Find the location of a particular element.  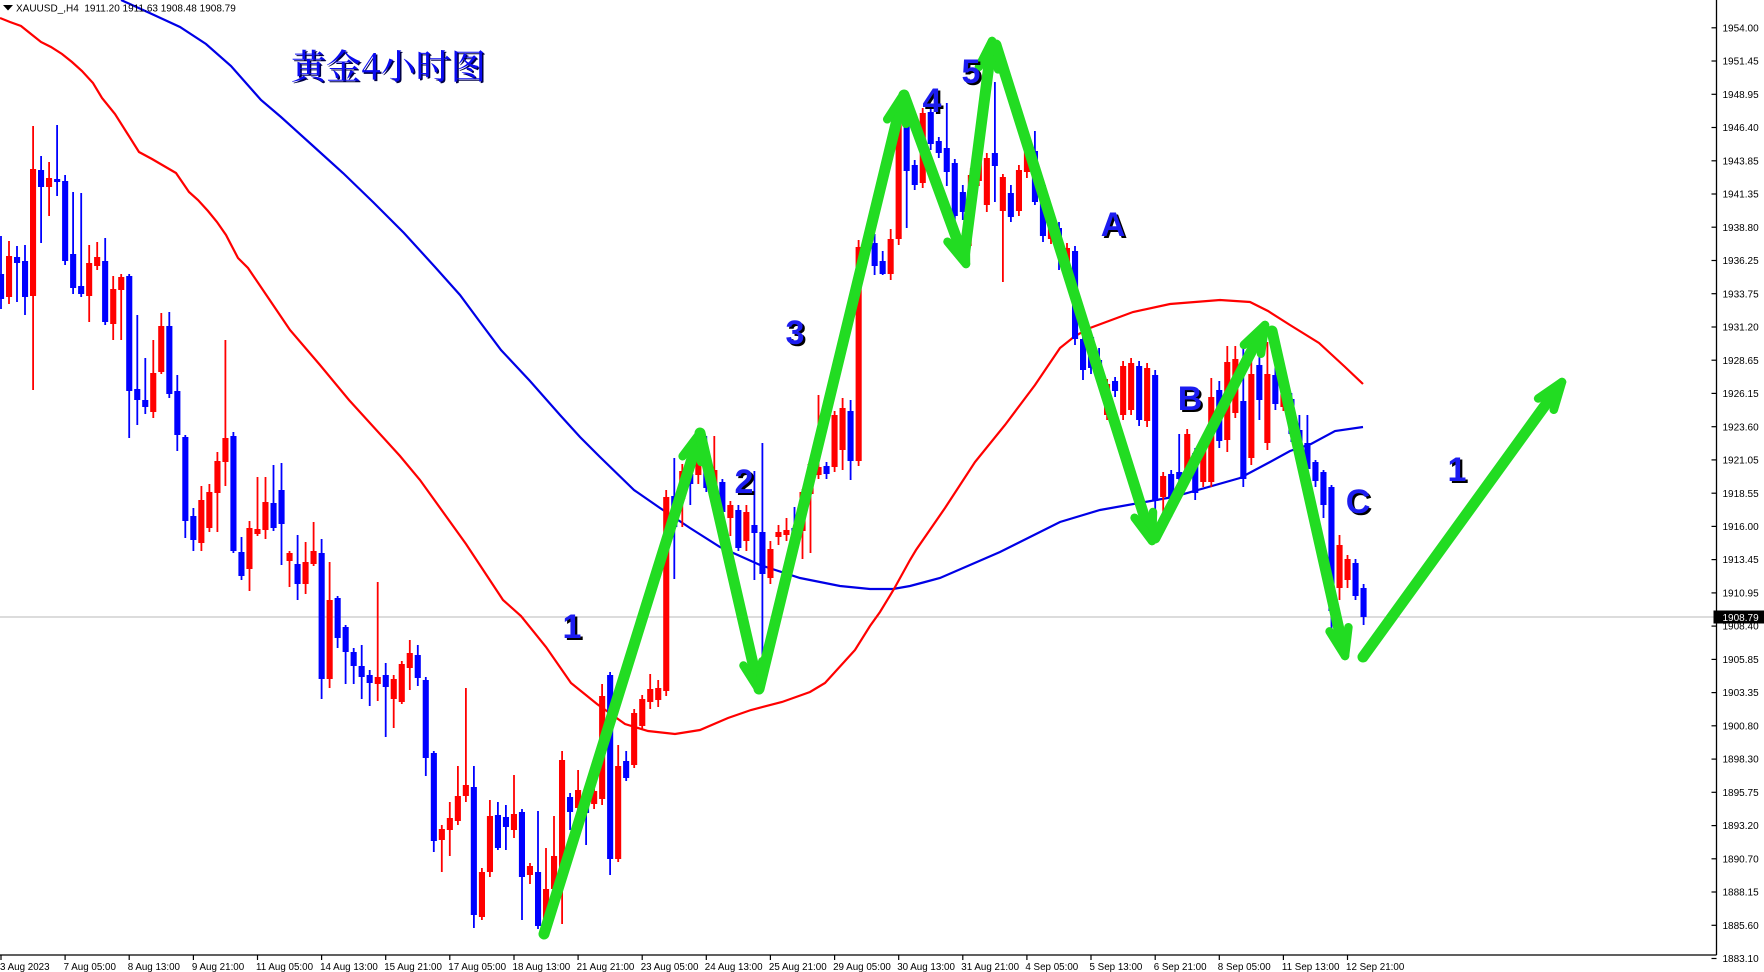

svg-text: 1883.10 is located at coordinates (1741, 959).